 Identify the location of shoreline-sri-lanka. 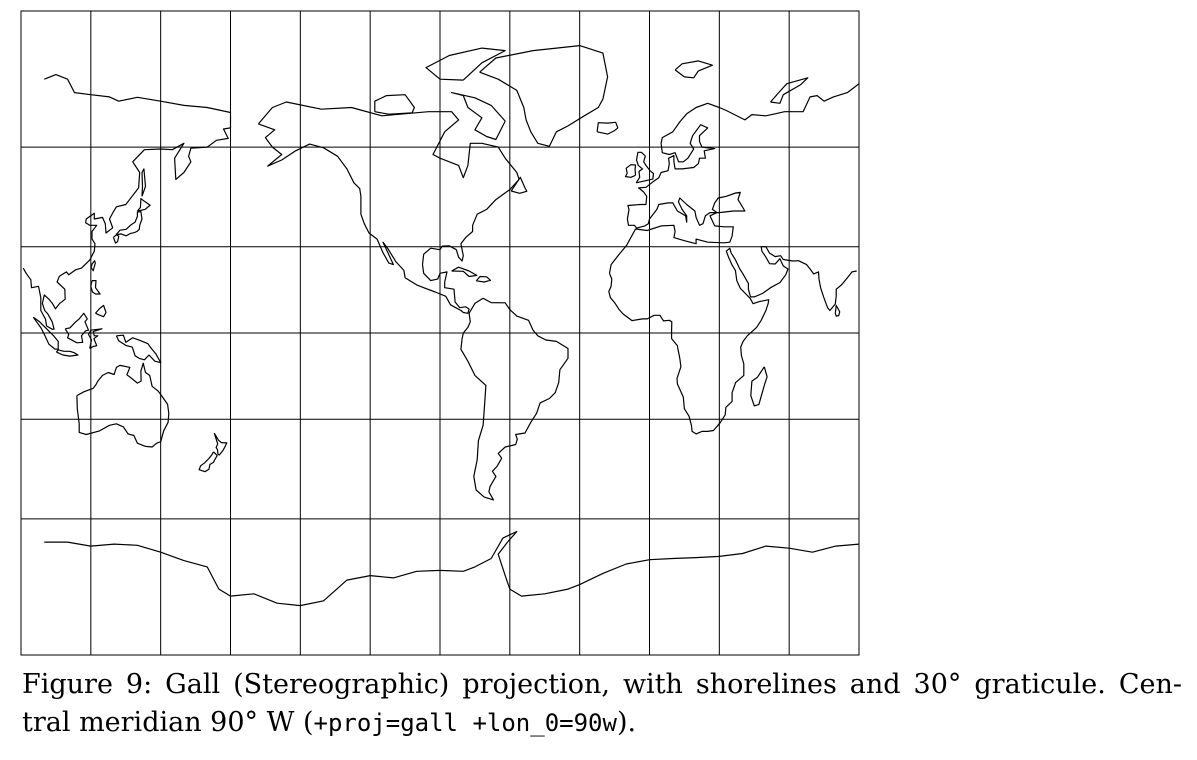
(837, 310).